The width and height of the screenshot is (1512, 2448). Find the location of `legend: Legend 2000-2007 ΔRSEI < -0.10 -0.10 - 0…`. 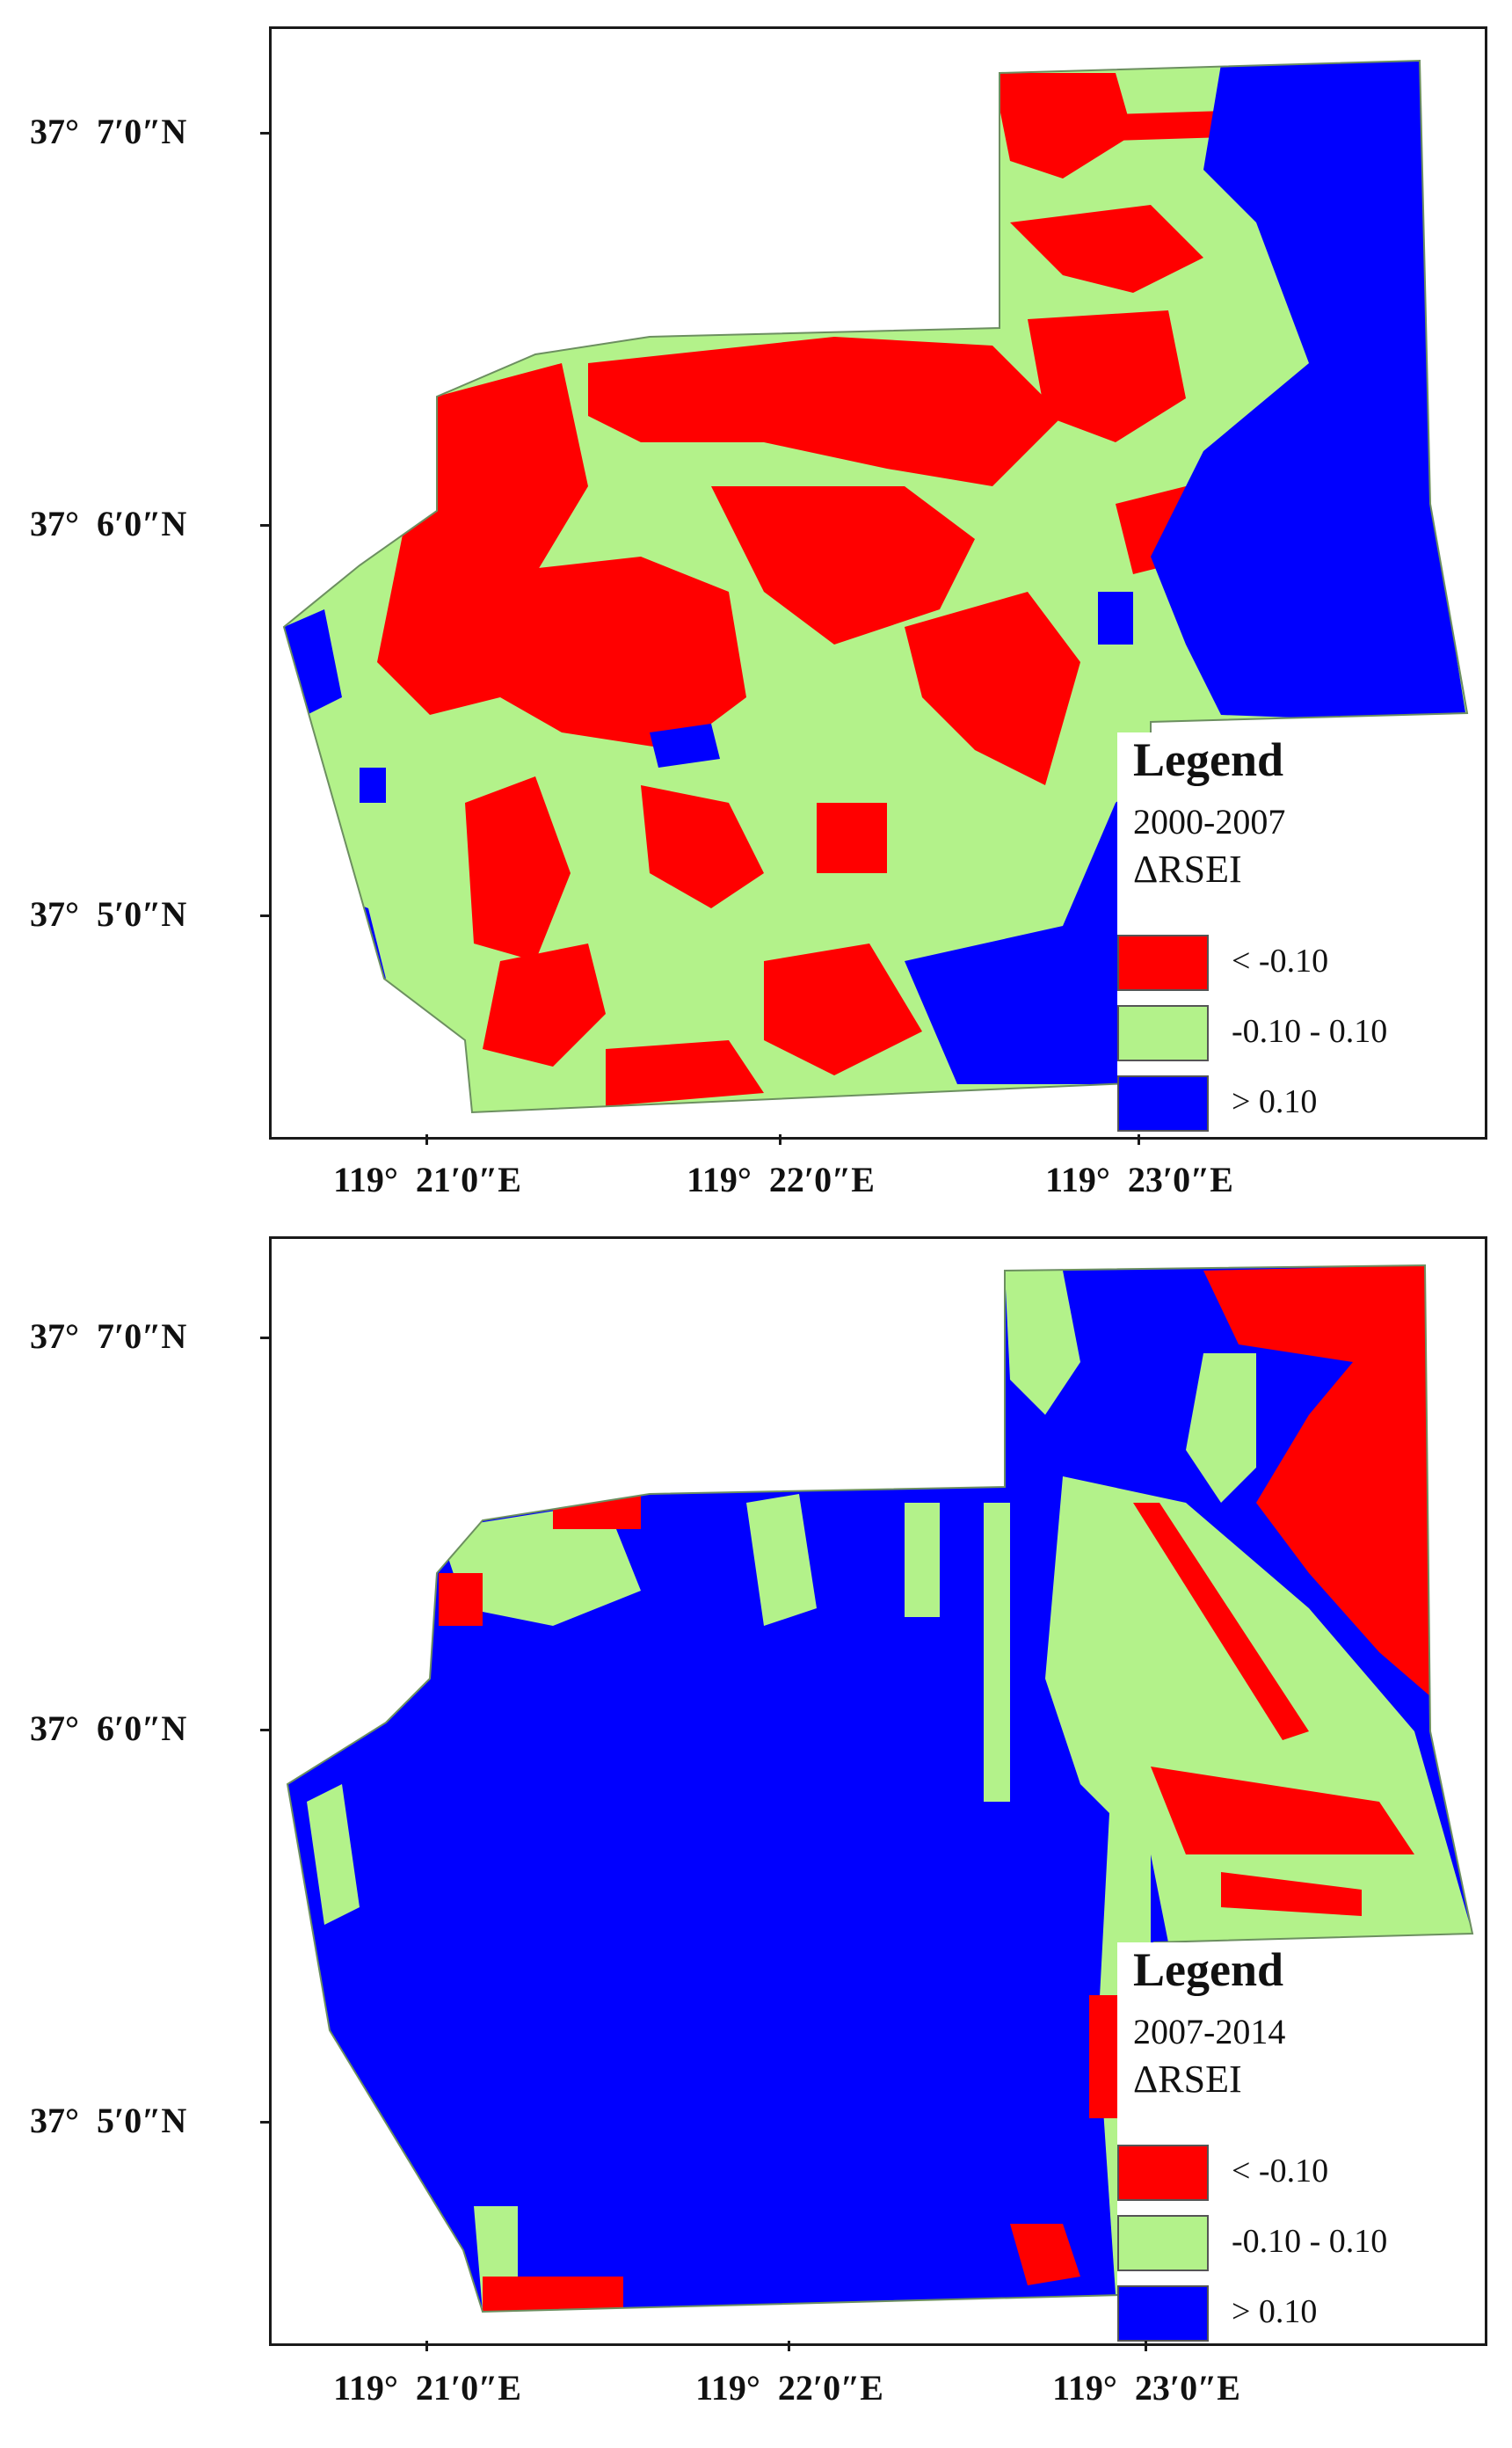

legend: Legend 2000-2007 ΔRSEI < -0.10 -0.10 - 0… is located at coordinates (1301, 934).